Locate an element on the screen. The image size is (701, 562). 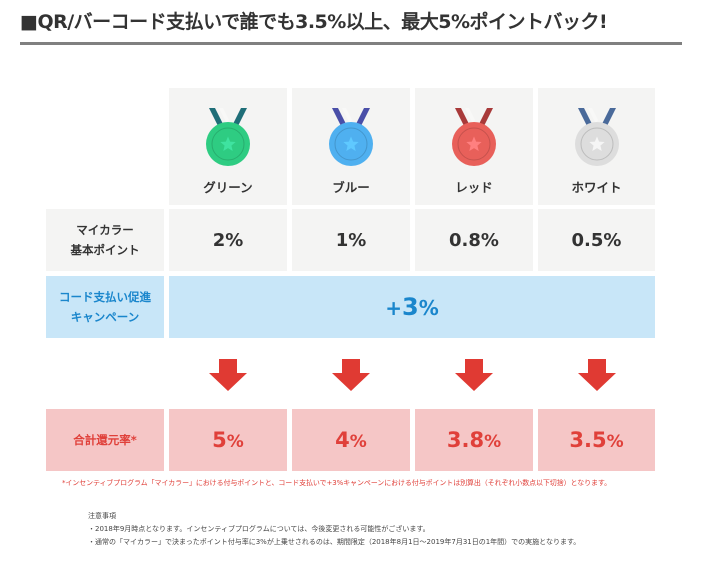
campaign-value: +3% is located at coordinates (412, 307).